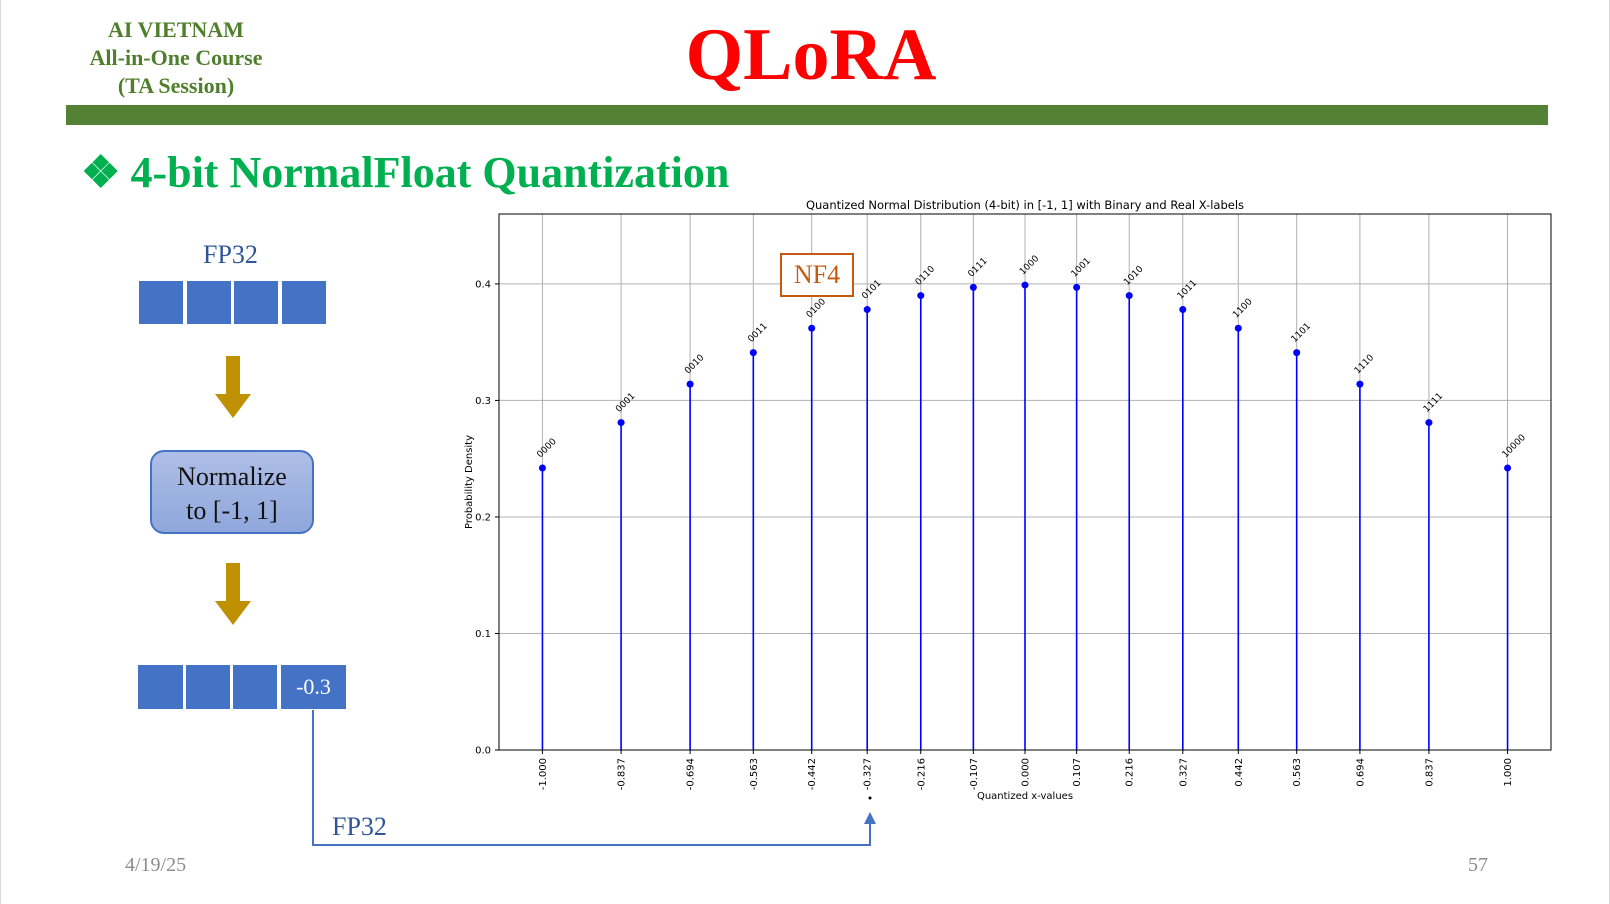  What do you see at coordinates (1242, 308) in the screenshot?
I see `binary-code-label: 1100` at bounding box center [1242, 308].